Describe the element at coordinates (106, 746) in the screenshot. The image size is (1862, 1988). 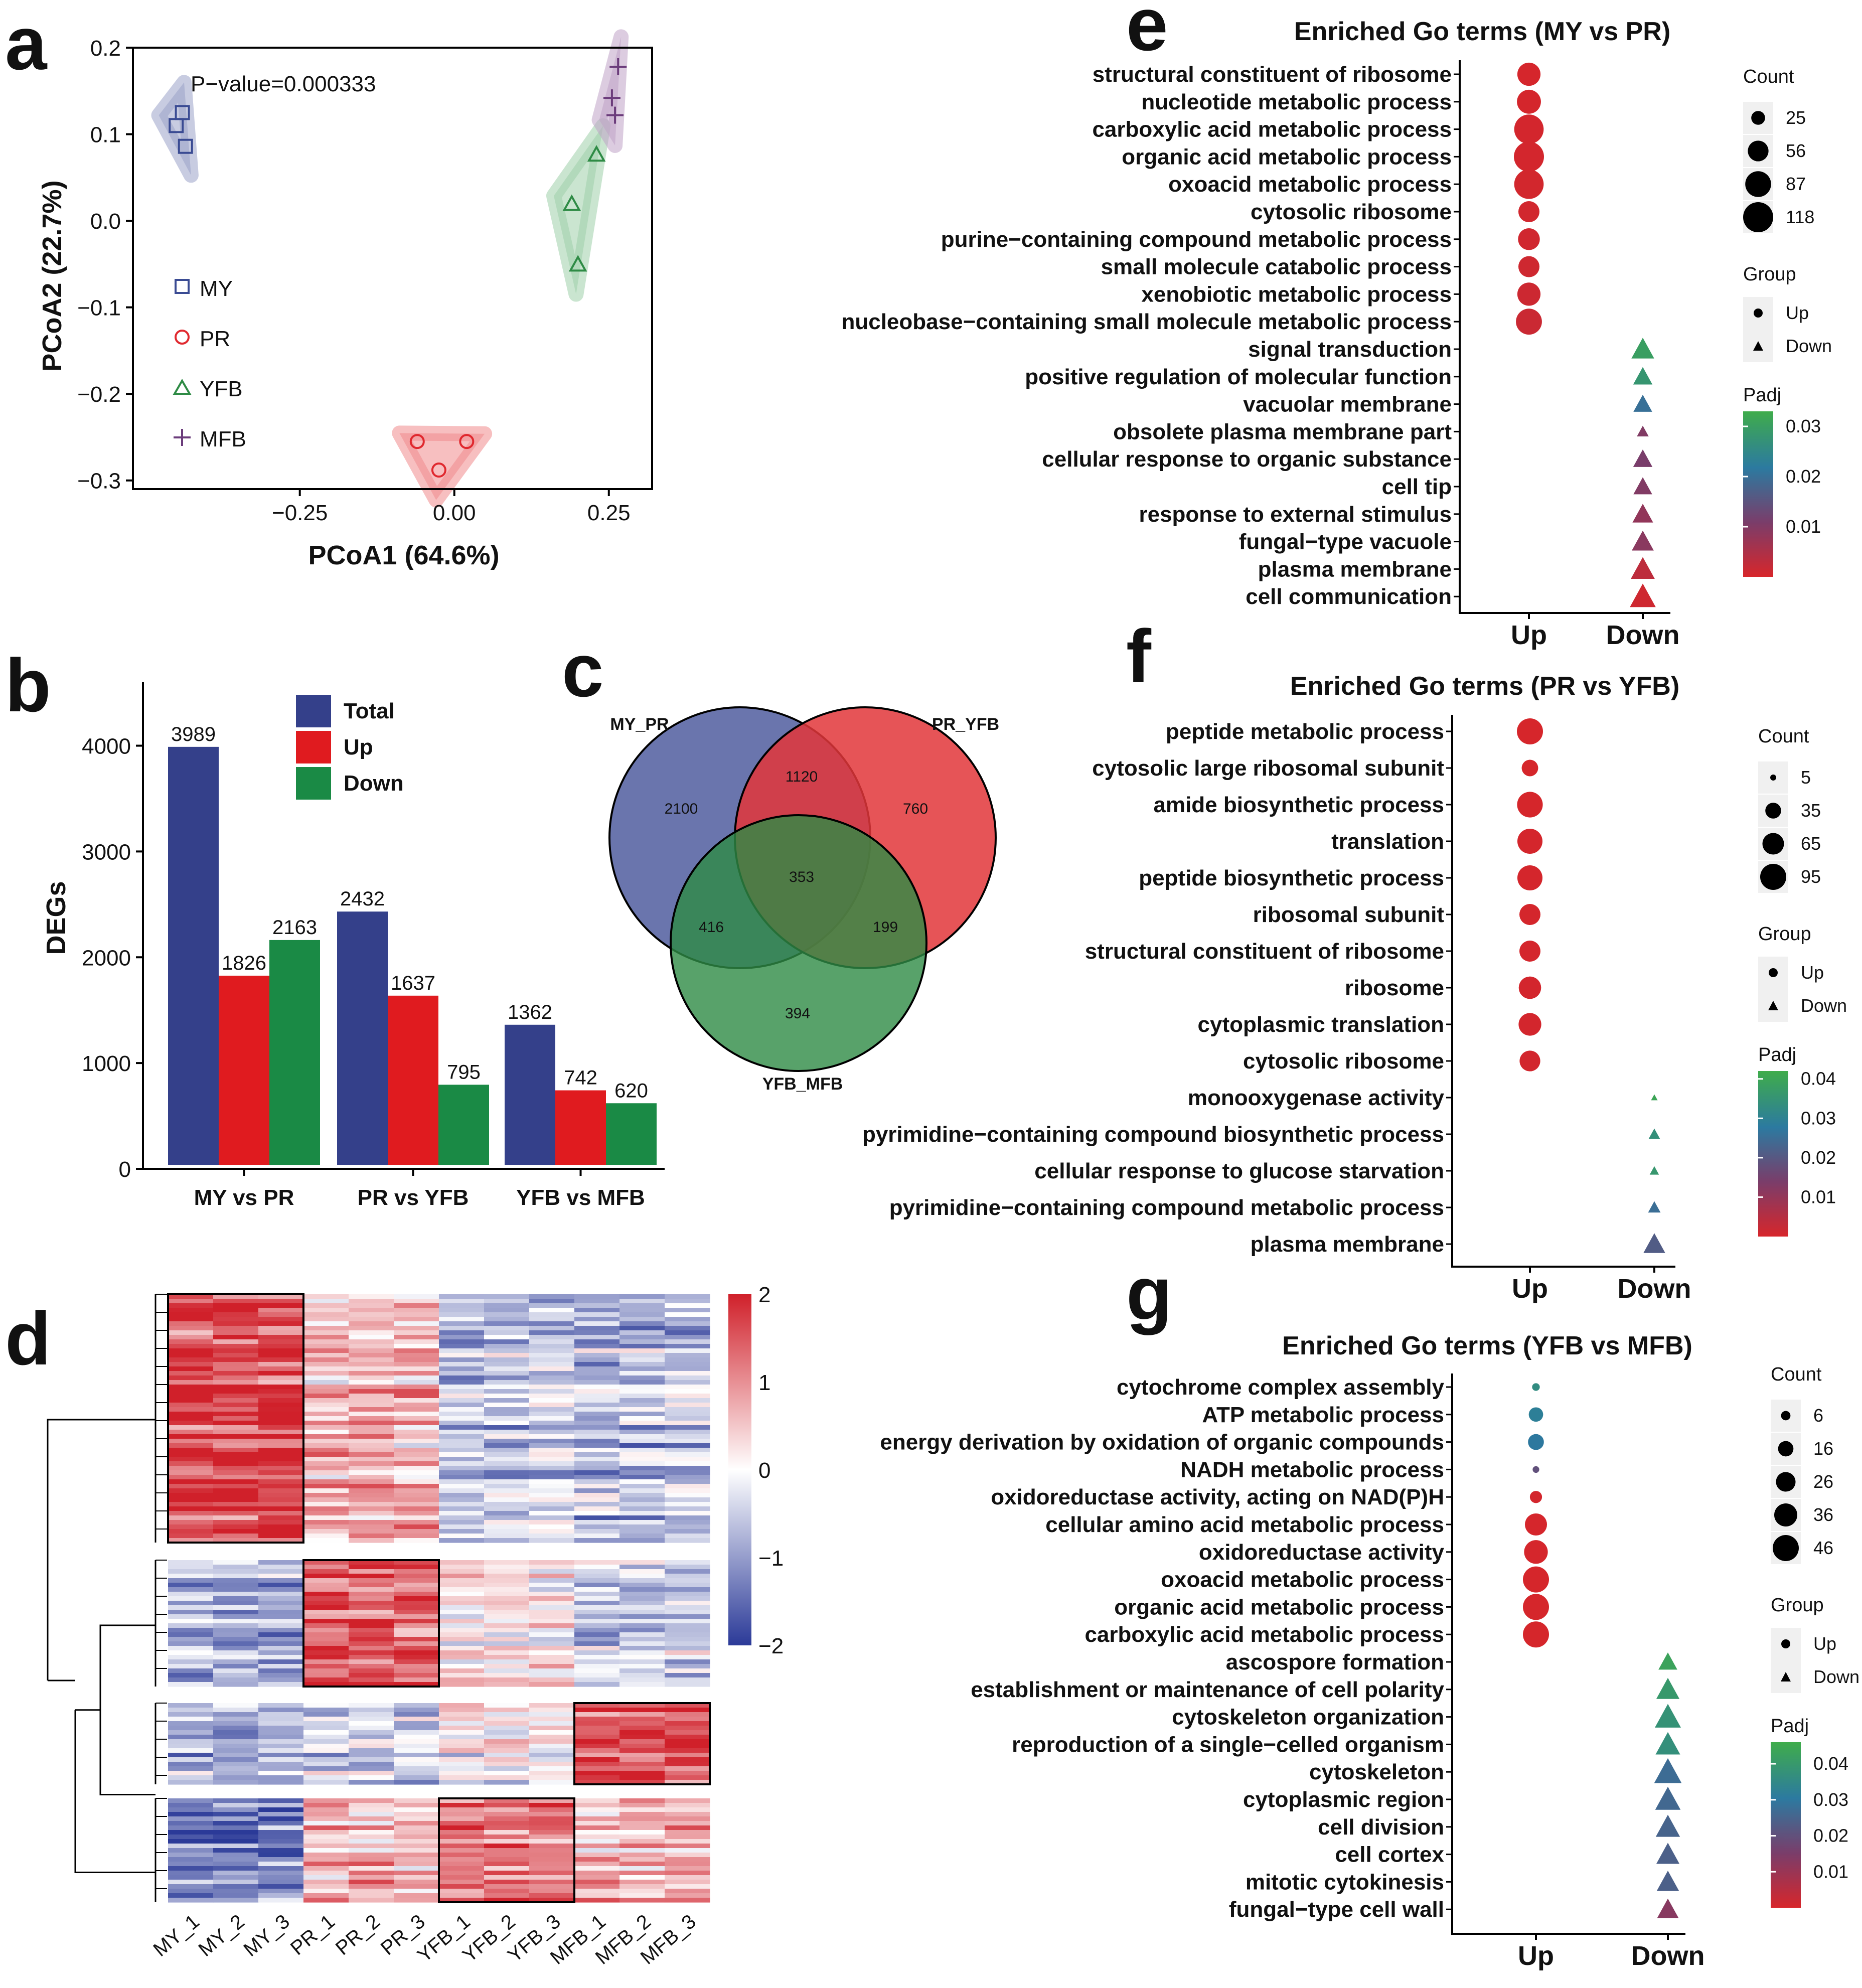
I see `bar-y-tick-label: 4000` at that location.